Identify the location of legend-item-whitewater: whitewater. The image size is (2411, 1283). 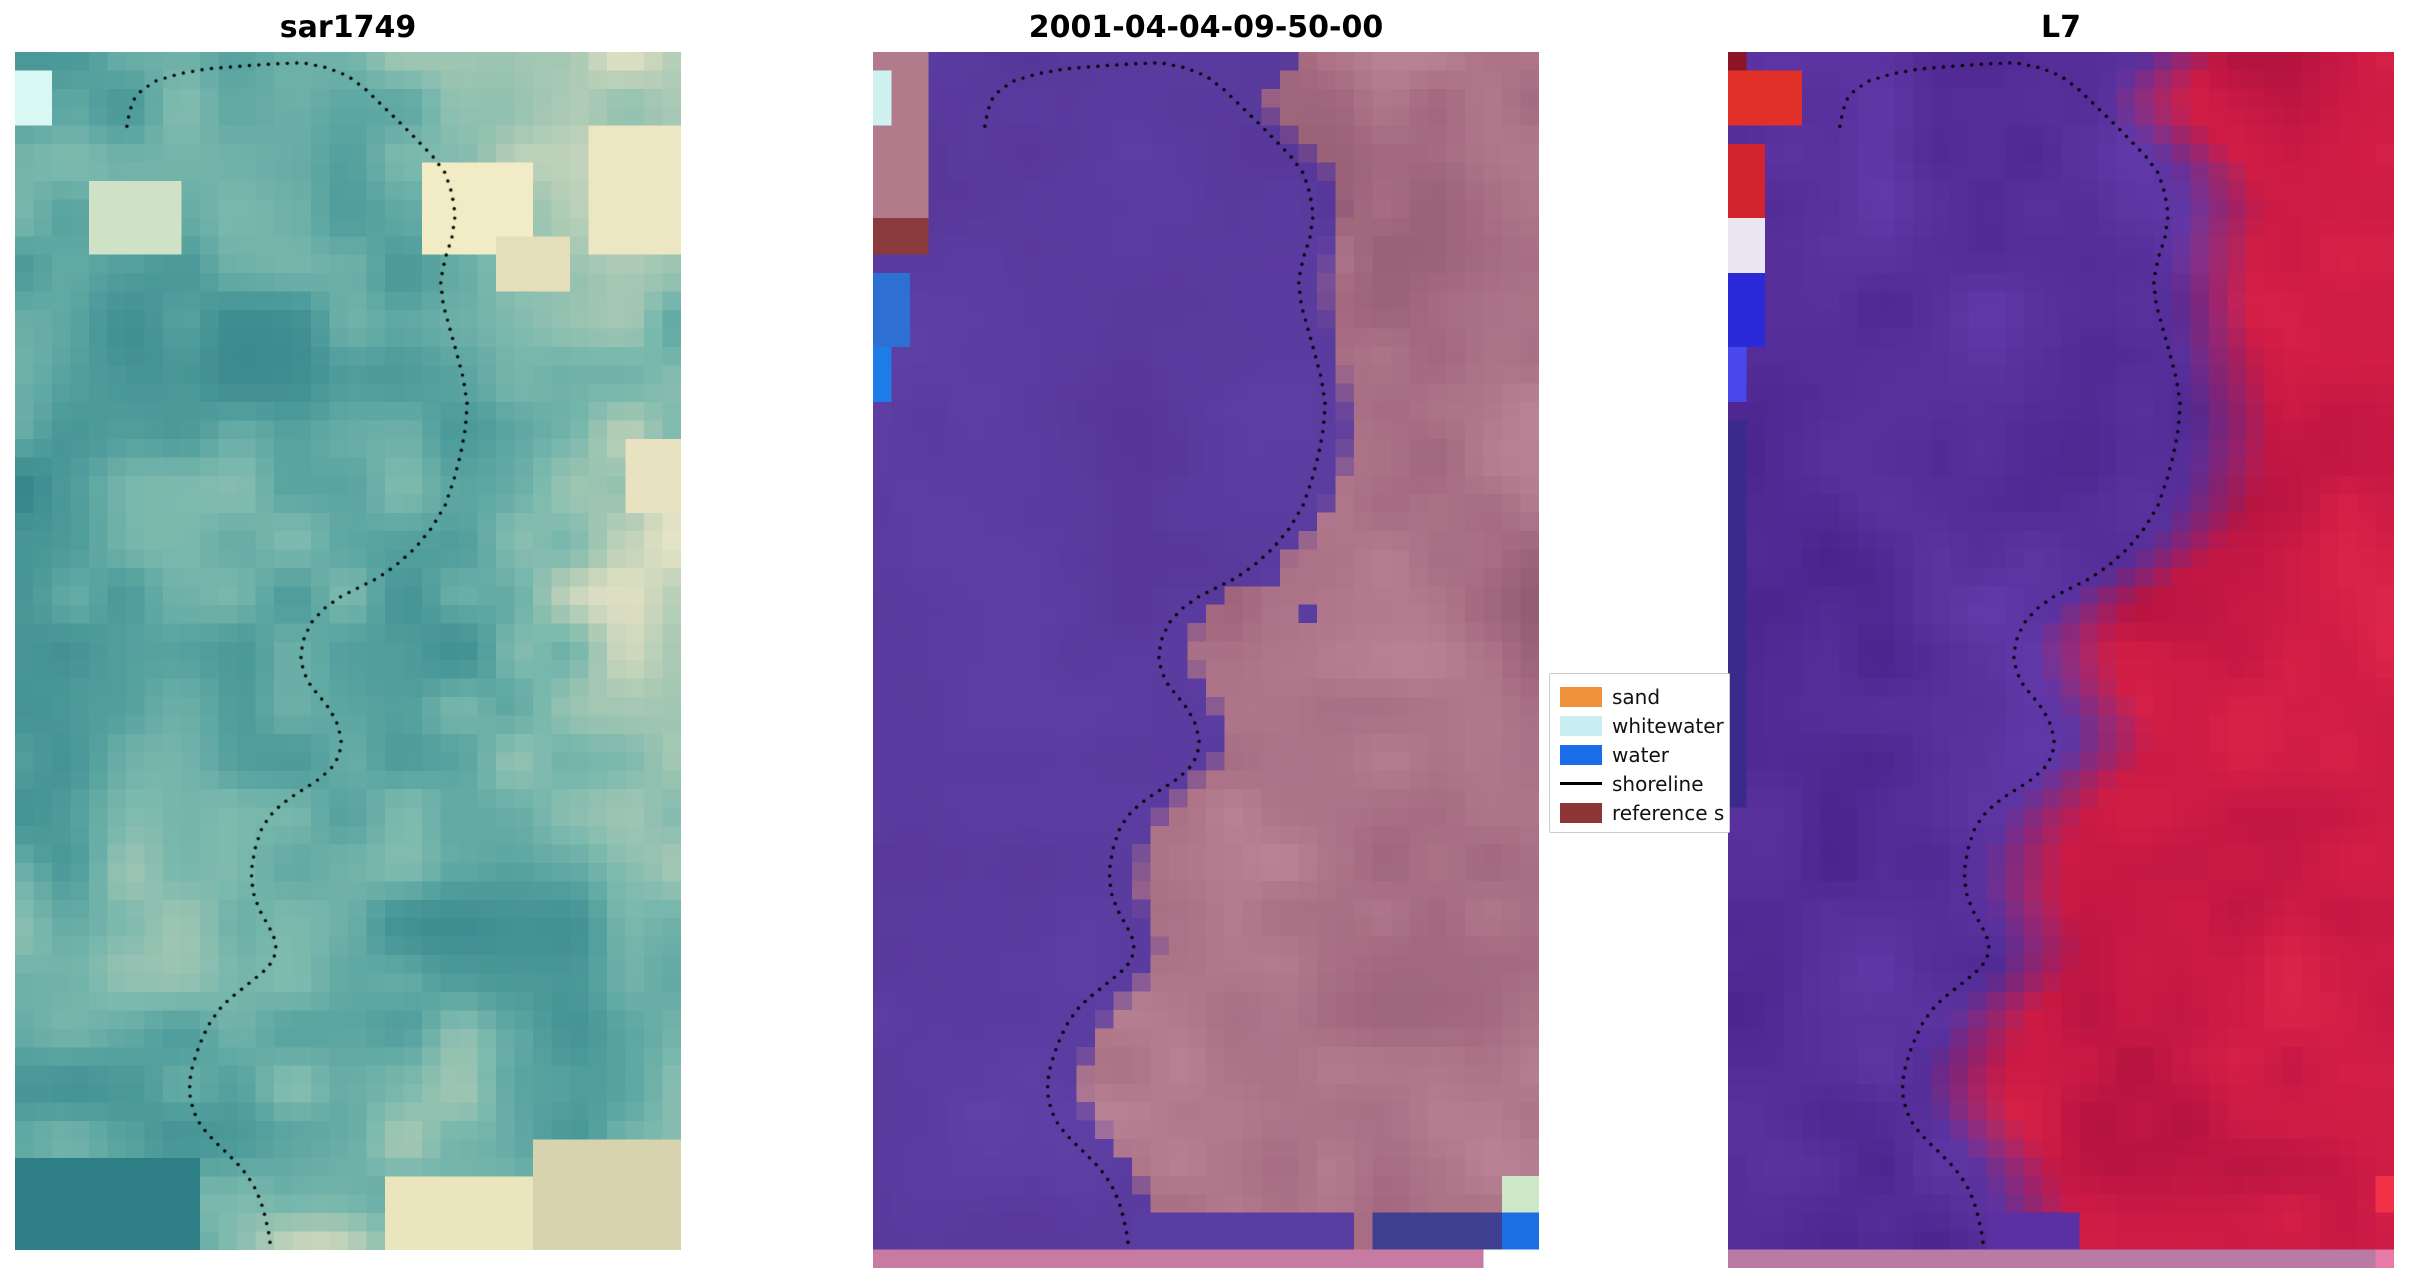
(1644, 725).